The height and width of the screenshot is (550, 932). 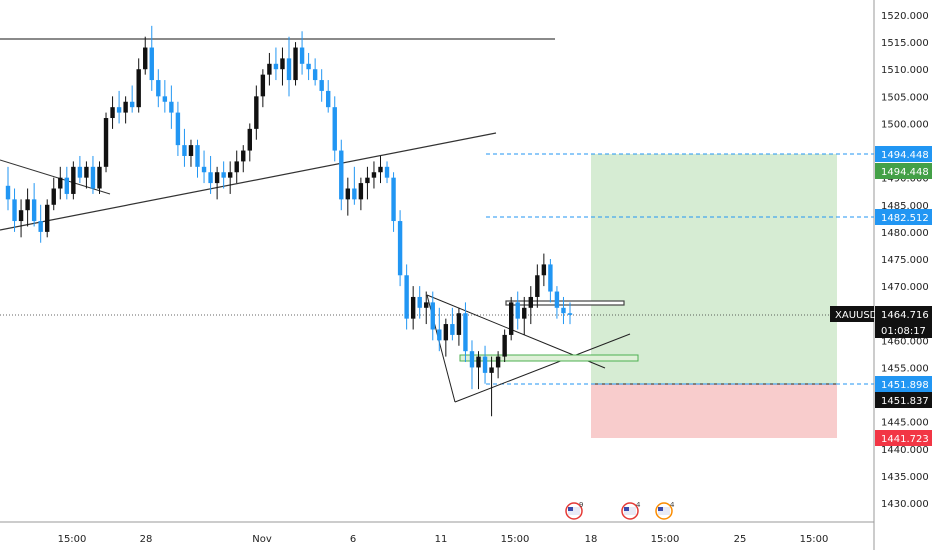 What do you see at coordinates (905, 368) in the screenshot?
I see `price-tick-label: 1455.000` at bounding box center [905, 368].